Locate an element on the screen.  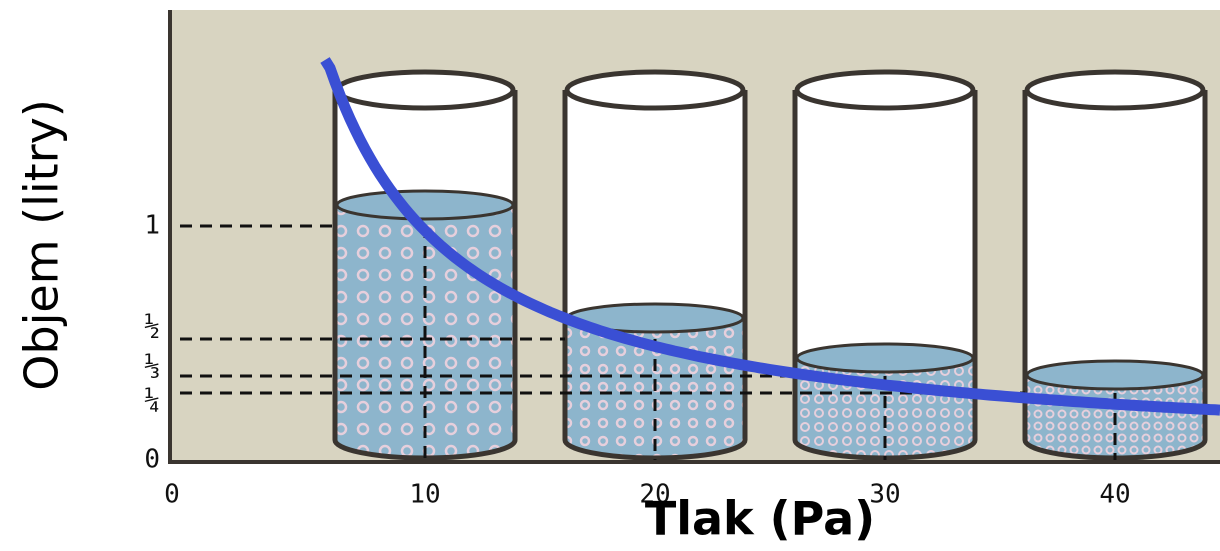
y-tick-label: ¼ is located at coordinates (152, 401).